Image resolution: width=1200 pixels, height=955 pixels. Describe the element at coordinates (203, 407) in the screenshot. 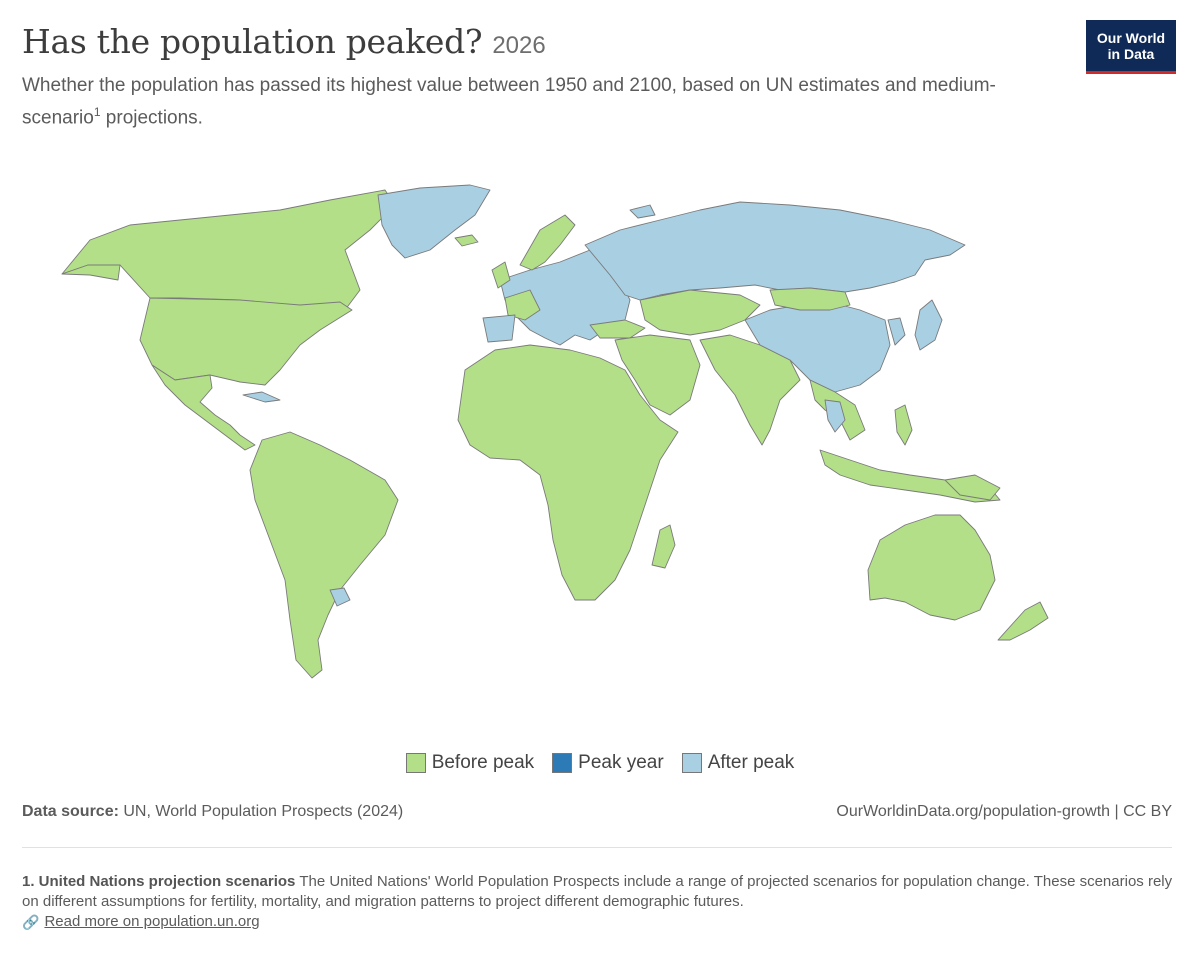

I see `region-mexico-central-america` at that location.